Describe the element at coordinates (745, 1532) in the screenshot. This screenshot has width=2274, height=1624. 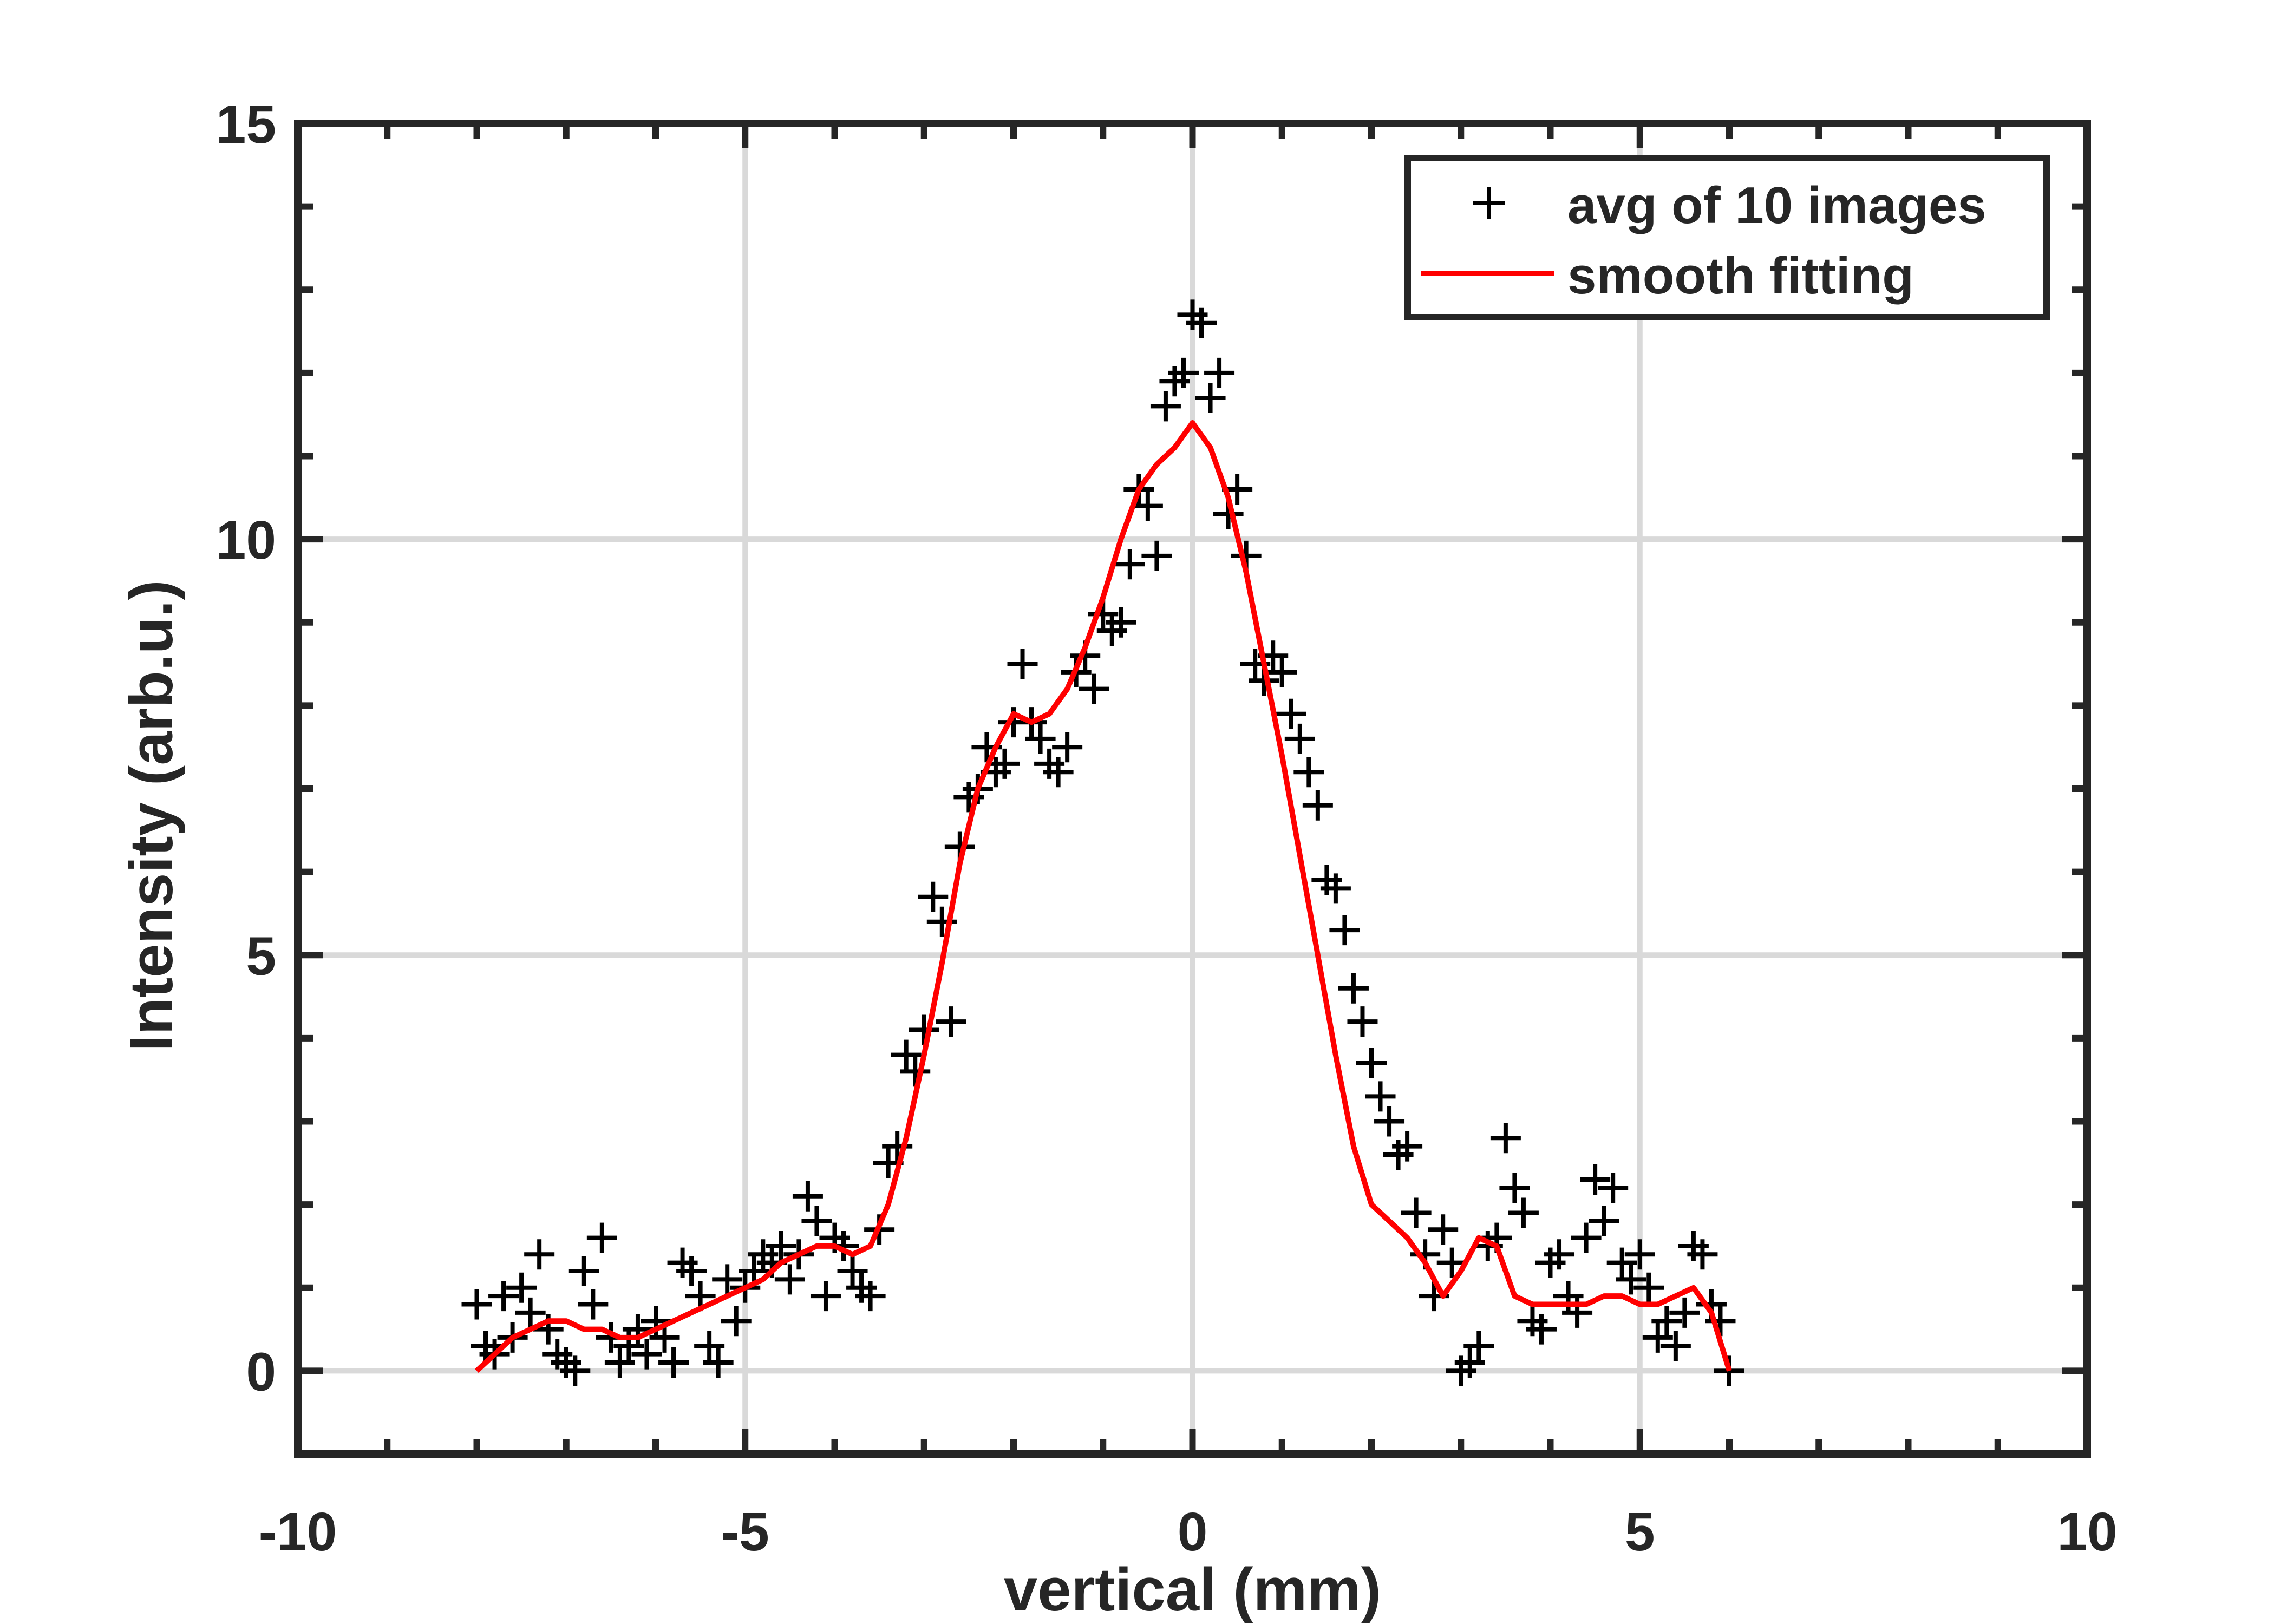
I see `x-tick-label: -5` at that location.